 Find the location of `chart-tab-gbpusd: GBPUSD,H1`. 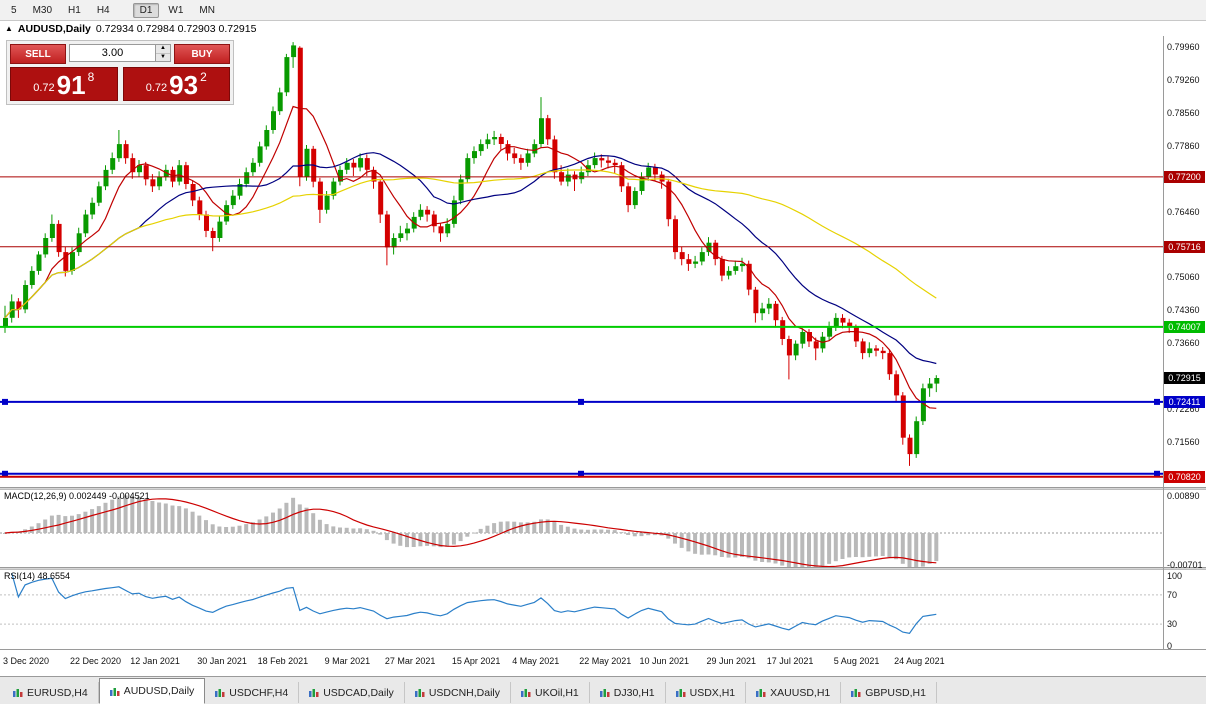

chart-tab-gbpusd: GBPUSD,H1 is located at coordinates (889, 692).